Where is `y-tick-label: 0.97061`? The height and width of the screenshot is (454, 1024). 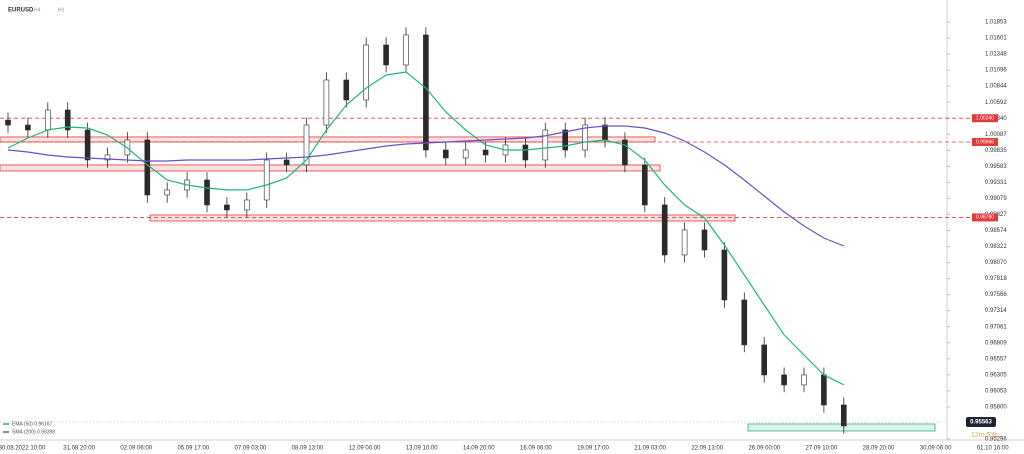 y-tick-label: 0.97061 is located at coordinates (996, 327).